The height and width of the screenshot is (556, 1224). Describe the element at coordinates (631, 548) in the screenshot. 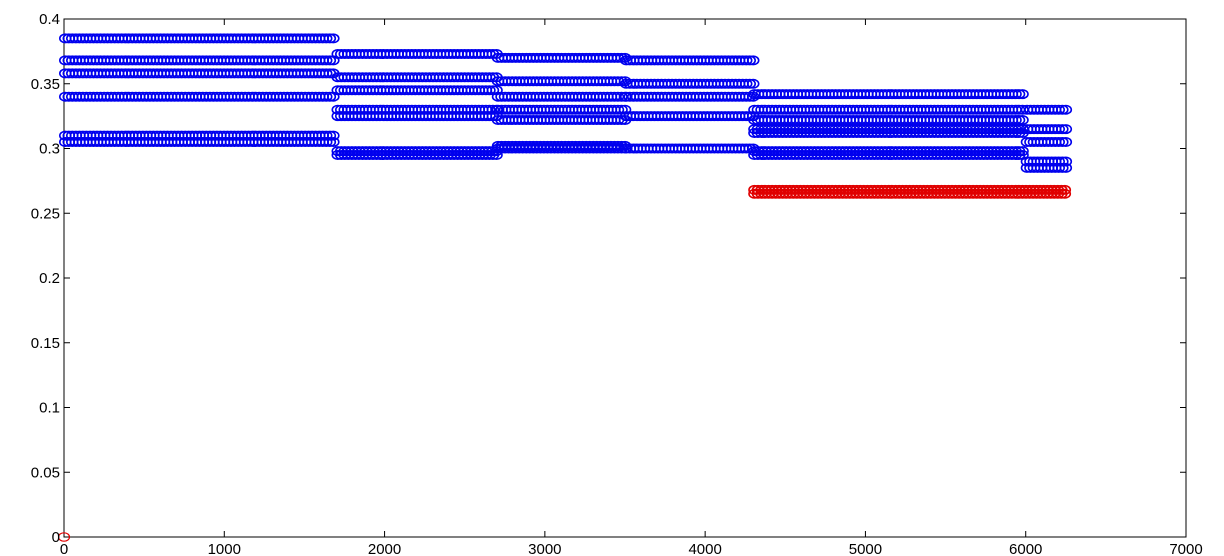

I see `x-tick-labels: 0 1000 2000 3000 4000 5000 6000 7000` at that location.